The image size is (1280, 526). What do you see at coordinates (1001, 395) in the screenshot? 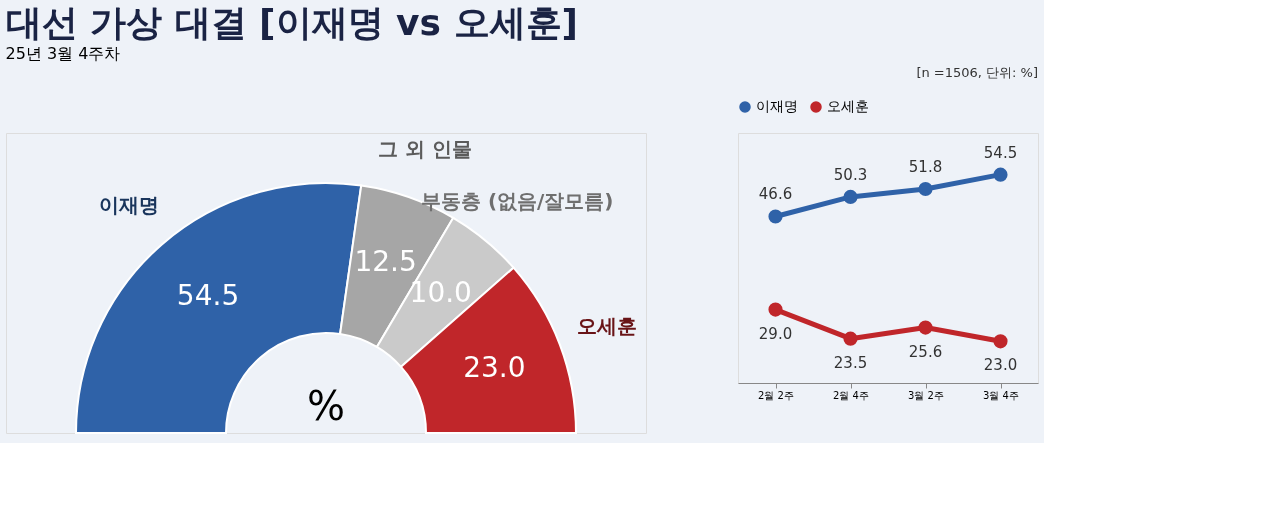
I see `x-tick-label: 3월 4주` at bounding box center [1001, 395].